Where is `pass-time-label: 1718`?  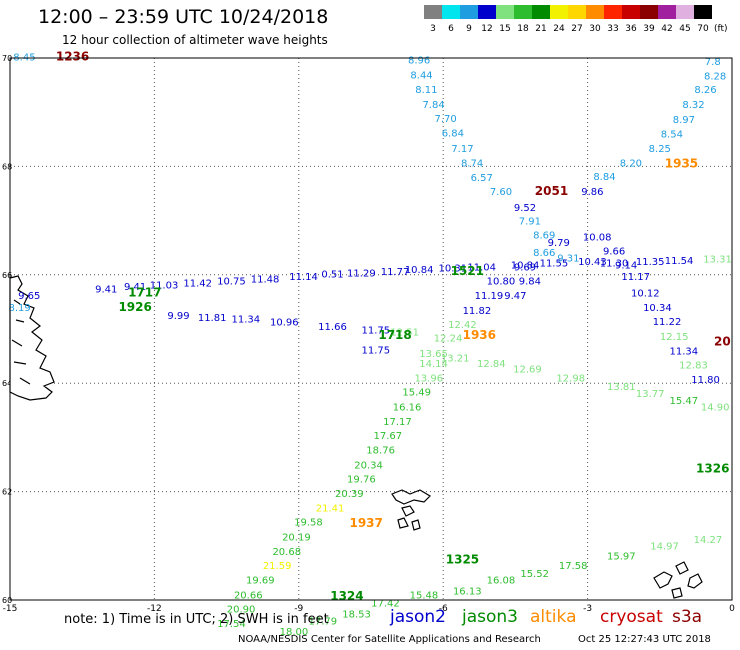 pass-time-label: 1718 is located at coordinates (394, 335).